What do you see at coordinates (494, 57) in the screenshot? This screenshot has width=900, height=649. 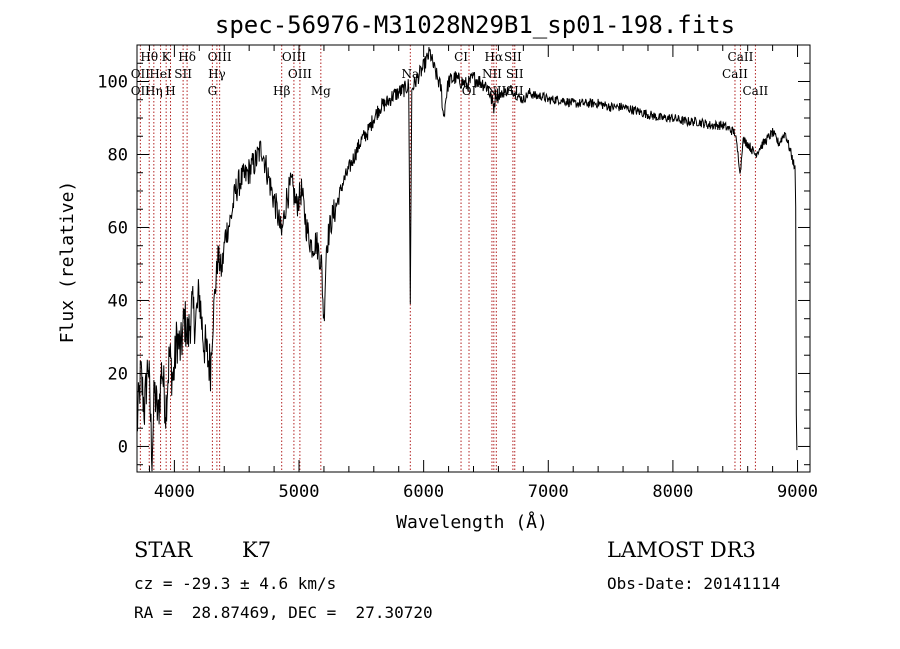 I see `reference-line-label: Hα` at bounding box center [494, 57].